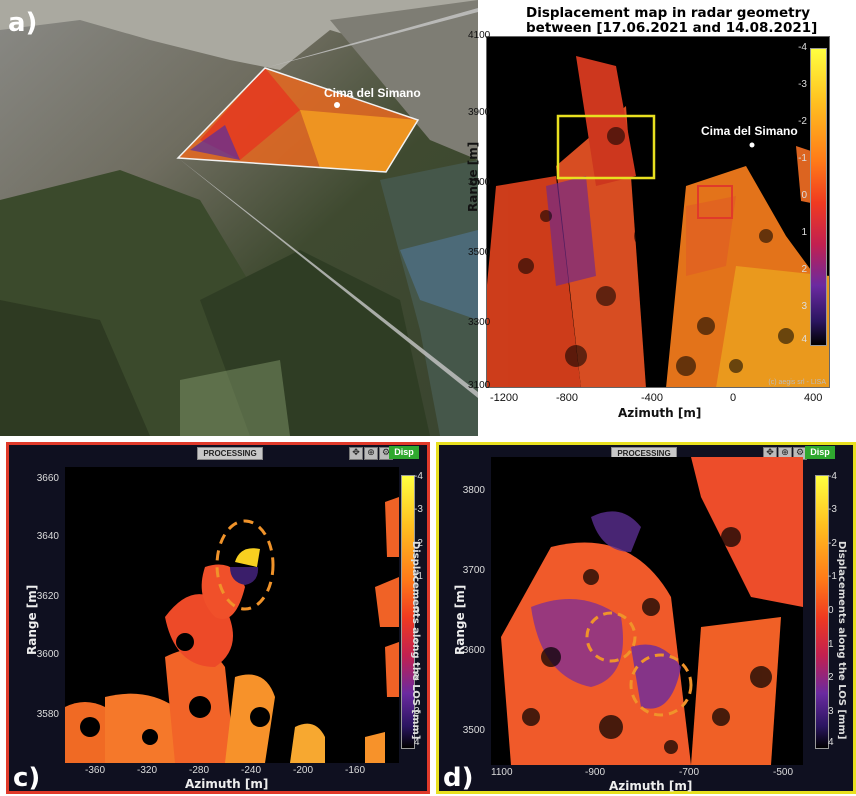 This screenshot has width=856, height=796. I want to click on xticks-b: -1200 -800 -400 0 400, so click(658, 399).